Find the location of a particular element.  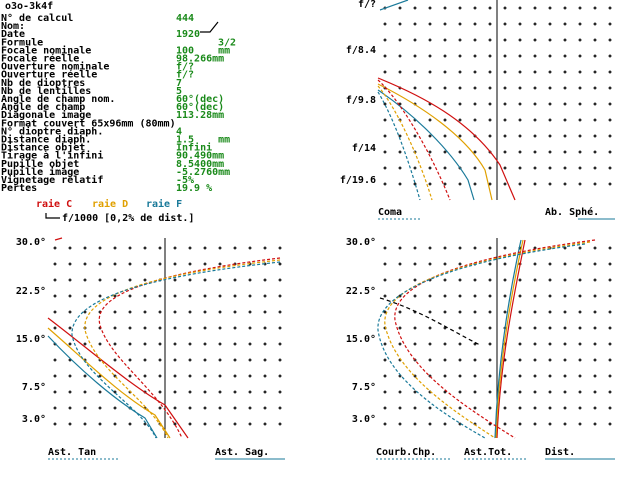

info-value: Infini is located at coordinates (194, 148).